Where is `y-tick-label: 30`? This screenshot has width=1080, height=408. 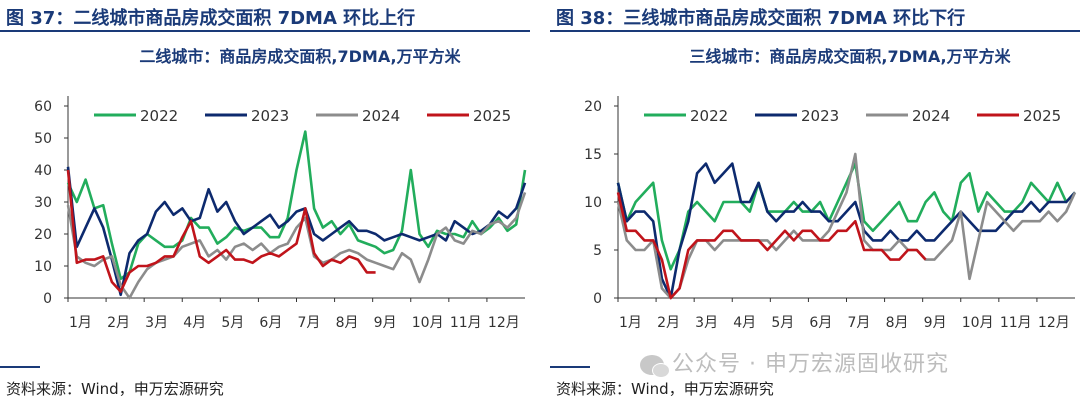
y-tick-label: 30 is located at coordinates (43, 203).